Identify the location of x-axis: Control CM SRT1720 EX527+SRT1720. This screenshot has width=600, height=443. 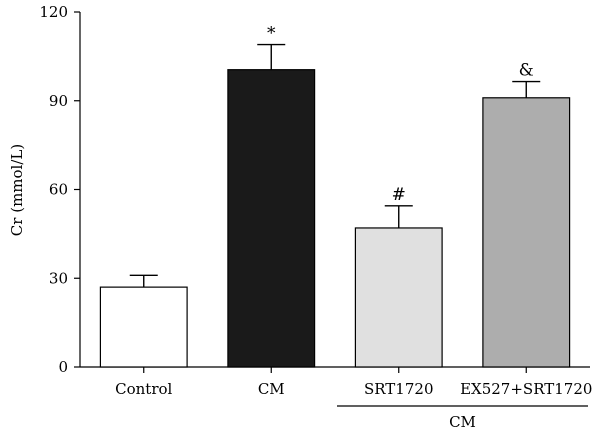
(336, 382).